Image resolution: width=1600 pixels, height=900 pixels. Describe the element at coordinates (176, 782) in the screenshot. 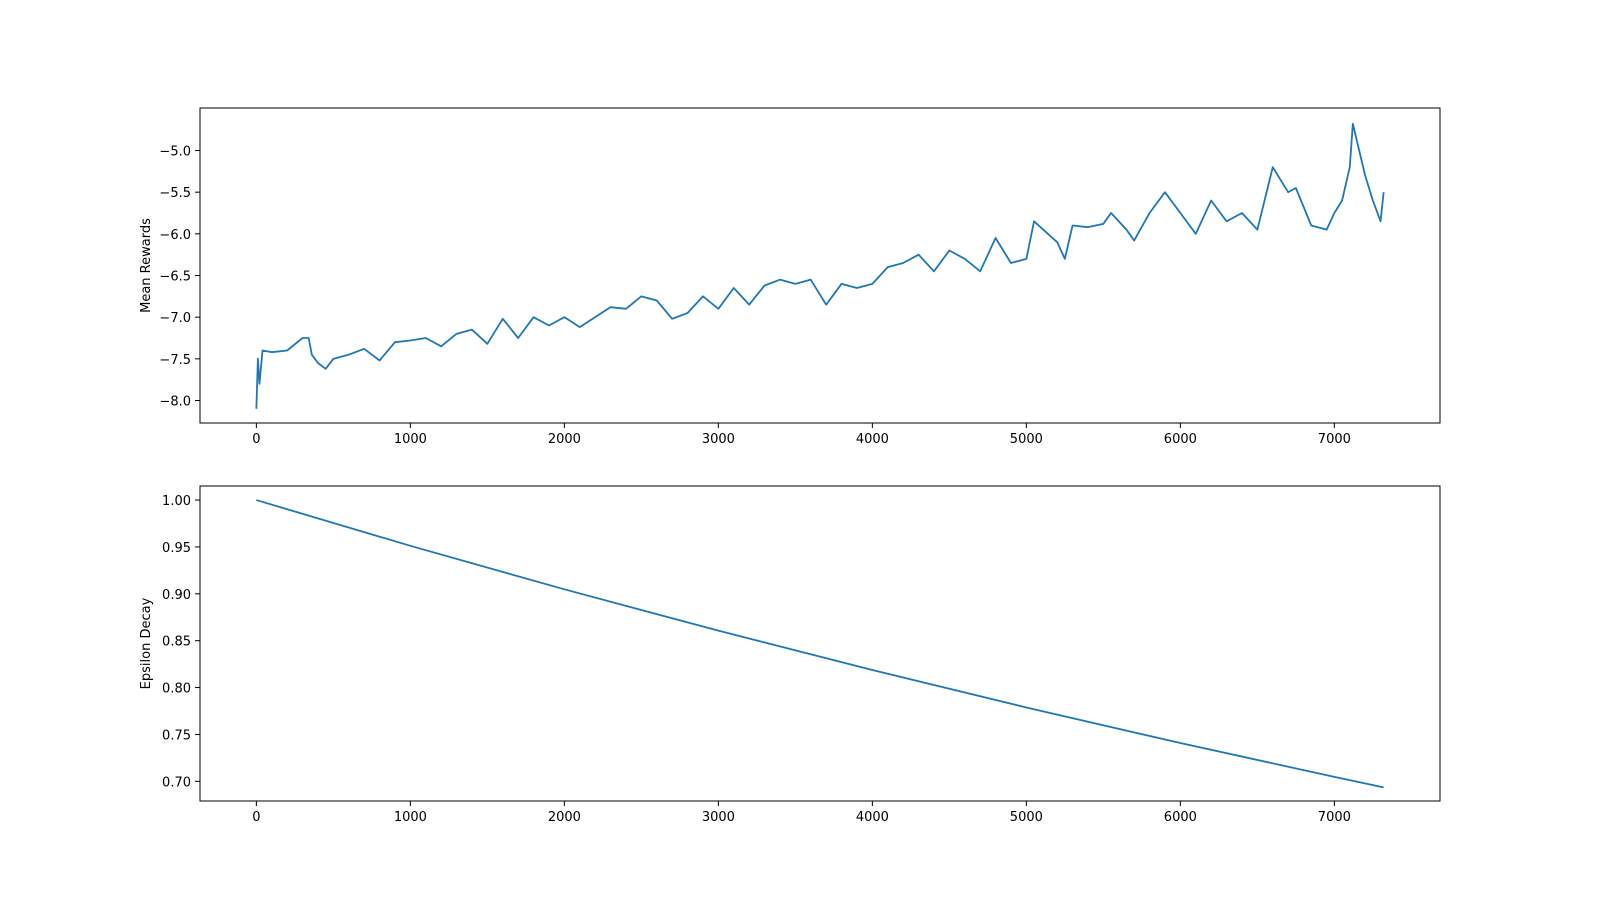

I see `y-tick-label: 0.70` at that location.